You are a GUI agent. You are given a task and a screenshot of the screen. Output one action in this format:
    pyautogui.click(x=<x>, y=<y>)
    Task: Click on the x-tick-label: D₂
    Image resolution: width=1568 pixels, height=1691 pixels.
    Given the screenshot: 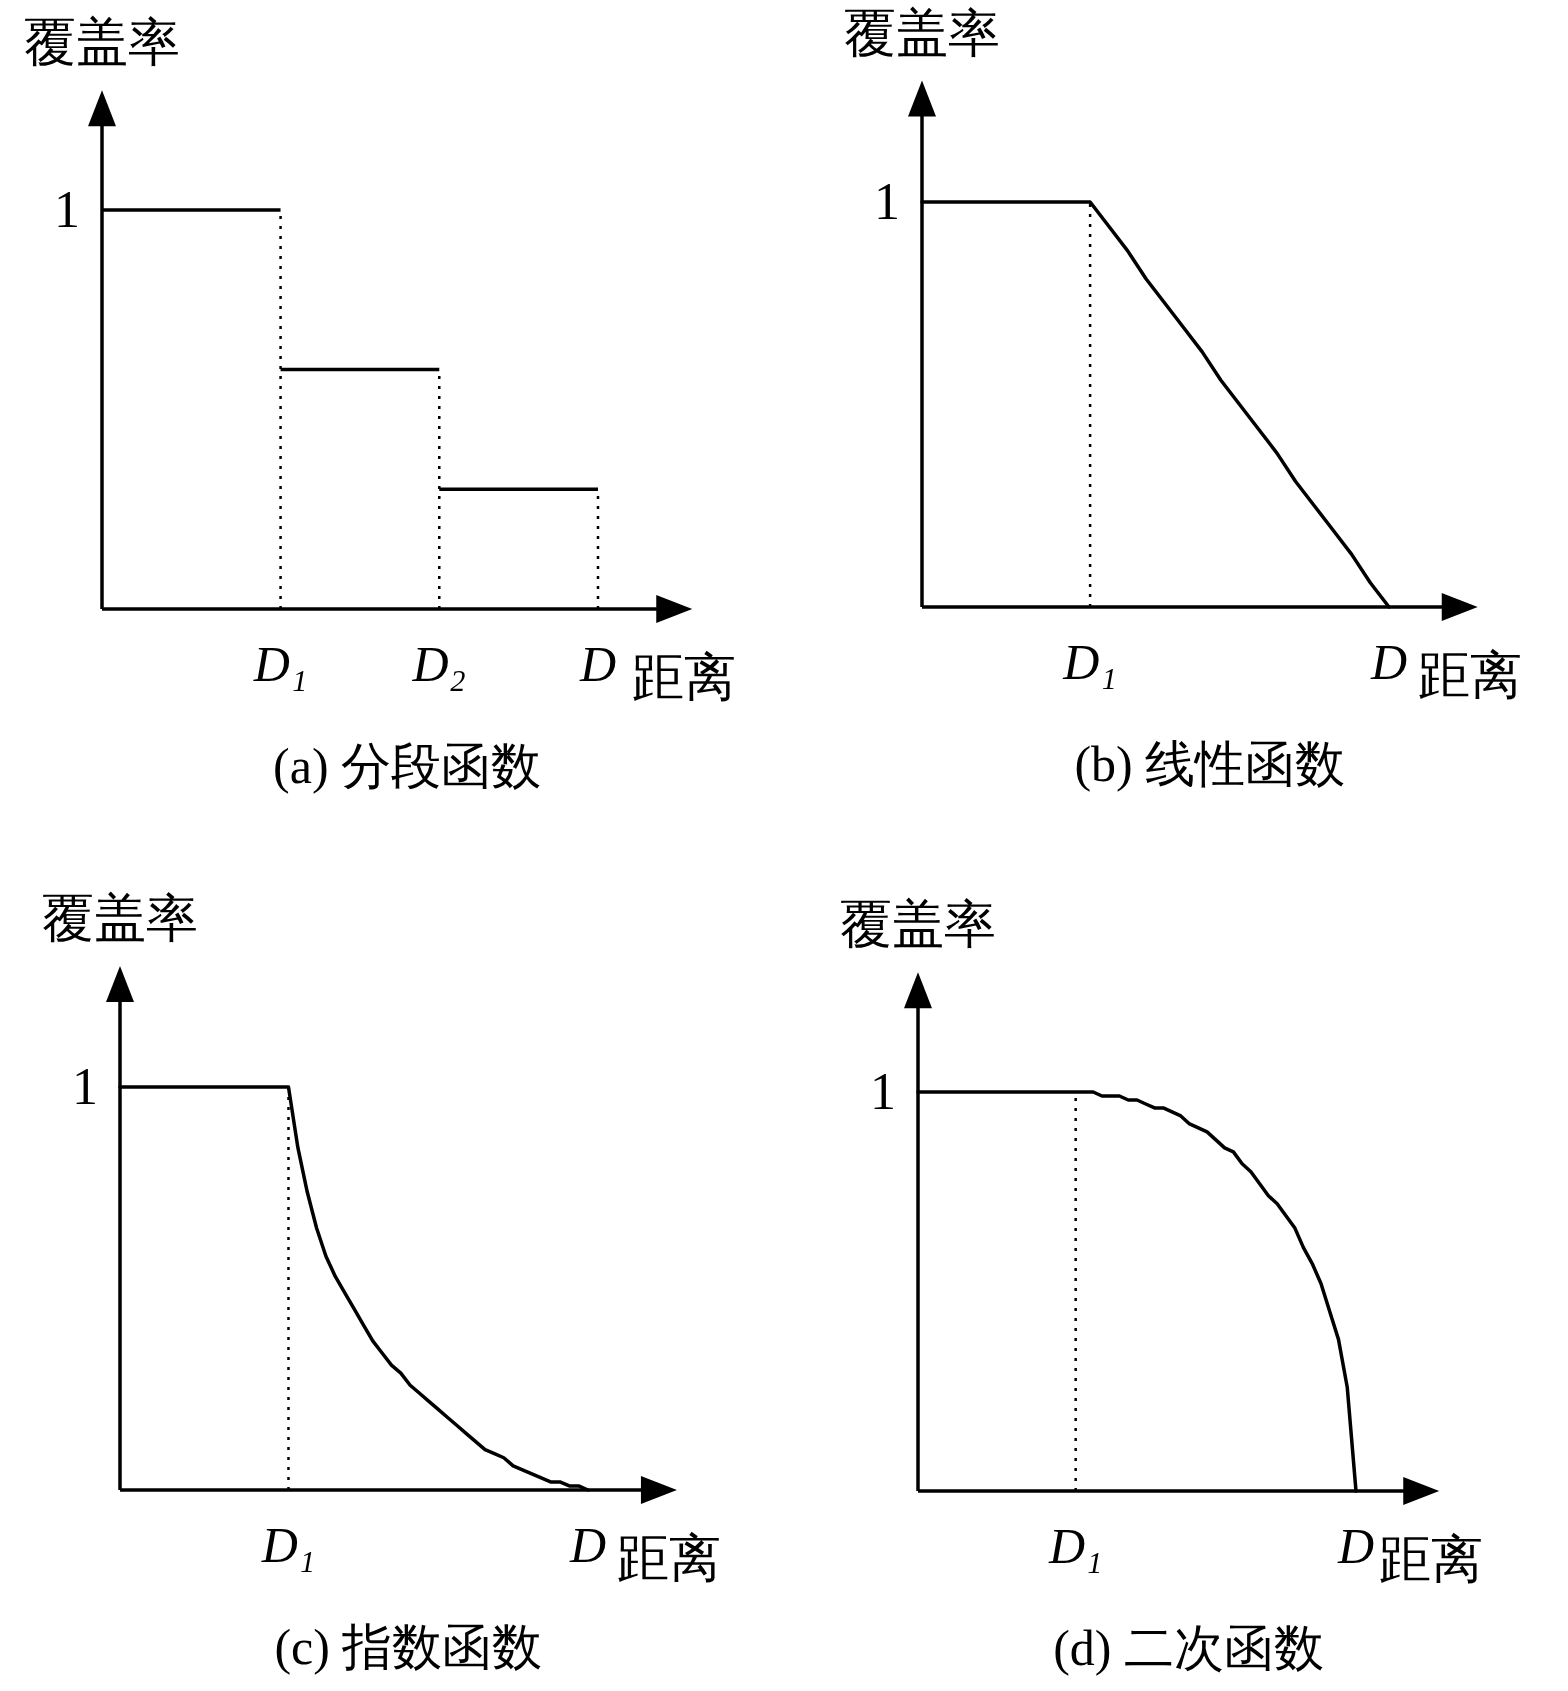 What is the action you would take?
    pyautogui.click(x=439, y=664)
    